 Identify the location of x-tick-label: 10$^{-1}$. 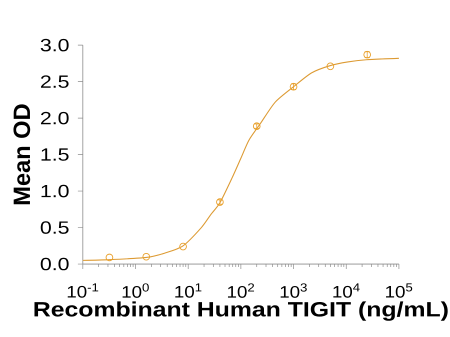
(83, 290).